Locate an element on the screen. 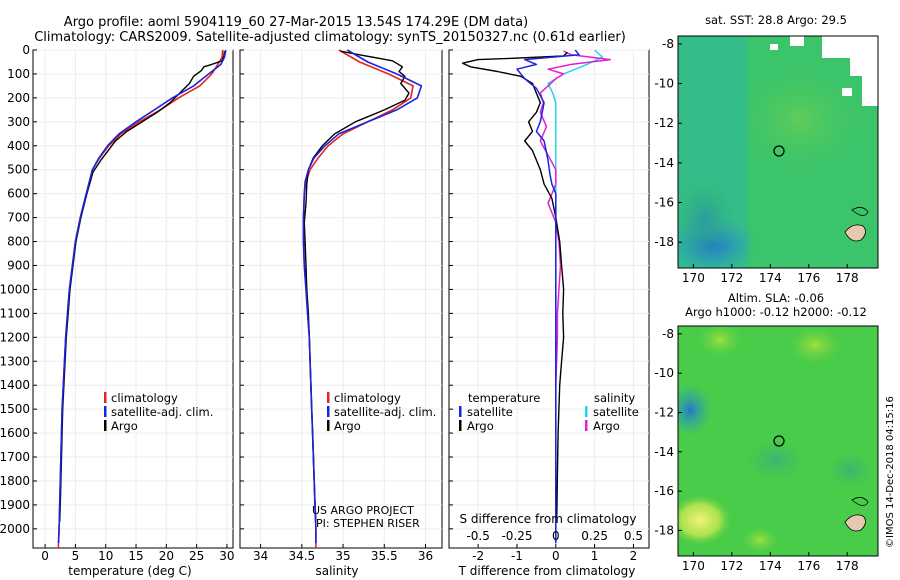 The width and height of the screenshot is (900, 580). depth-tick-label: 600 is located at coordinates (18, 194).